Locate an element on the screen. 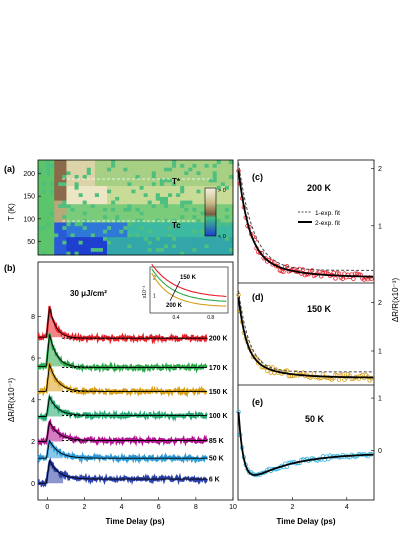  b-xtick-label: 0 is located at coordinates (47, 507).